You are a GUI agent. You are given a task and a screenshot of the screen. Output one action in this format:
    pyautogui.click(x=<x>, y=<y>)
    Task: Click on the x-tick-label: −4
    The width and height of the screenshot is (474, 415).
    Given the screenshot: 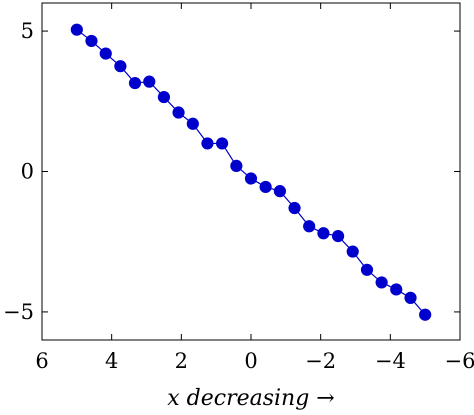 What is the action you would take?
    pyautogui.click(x=390, y=361)
    